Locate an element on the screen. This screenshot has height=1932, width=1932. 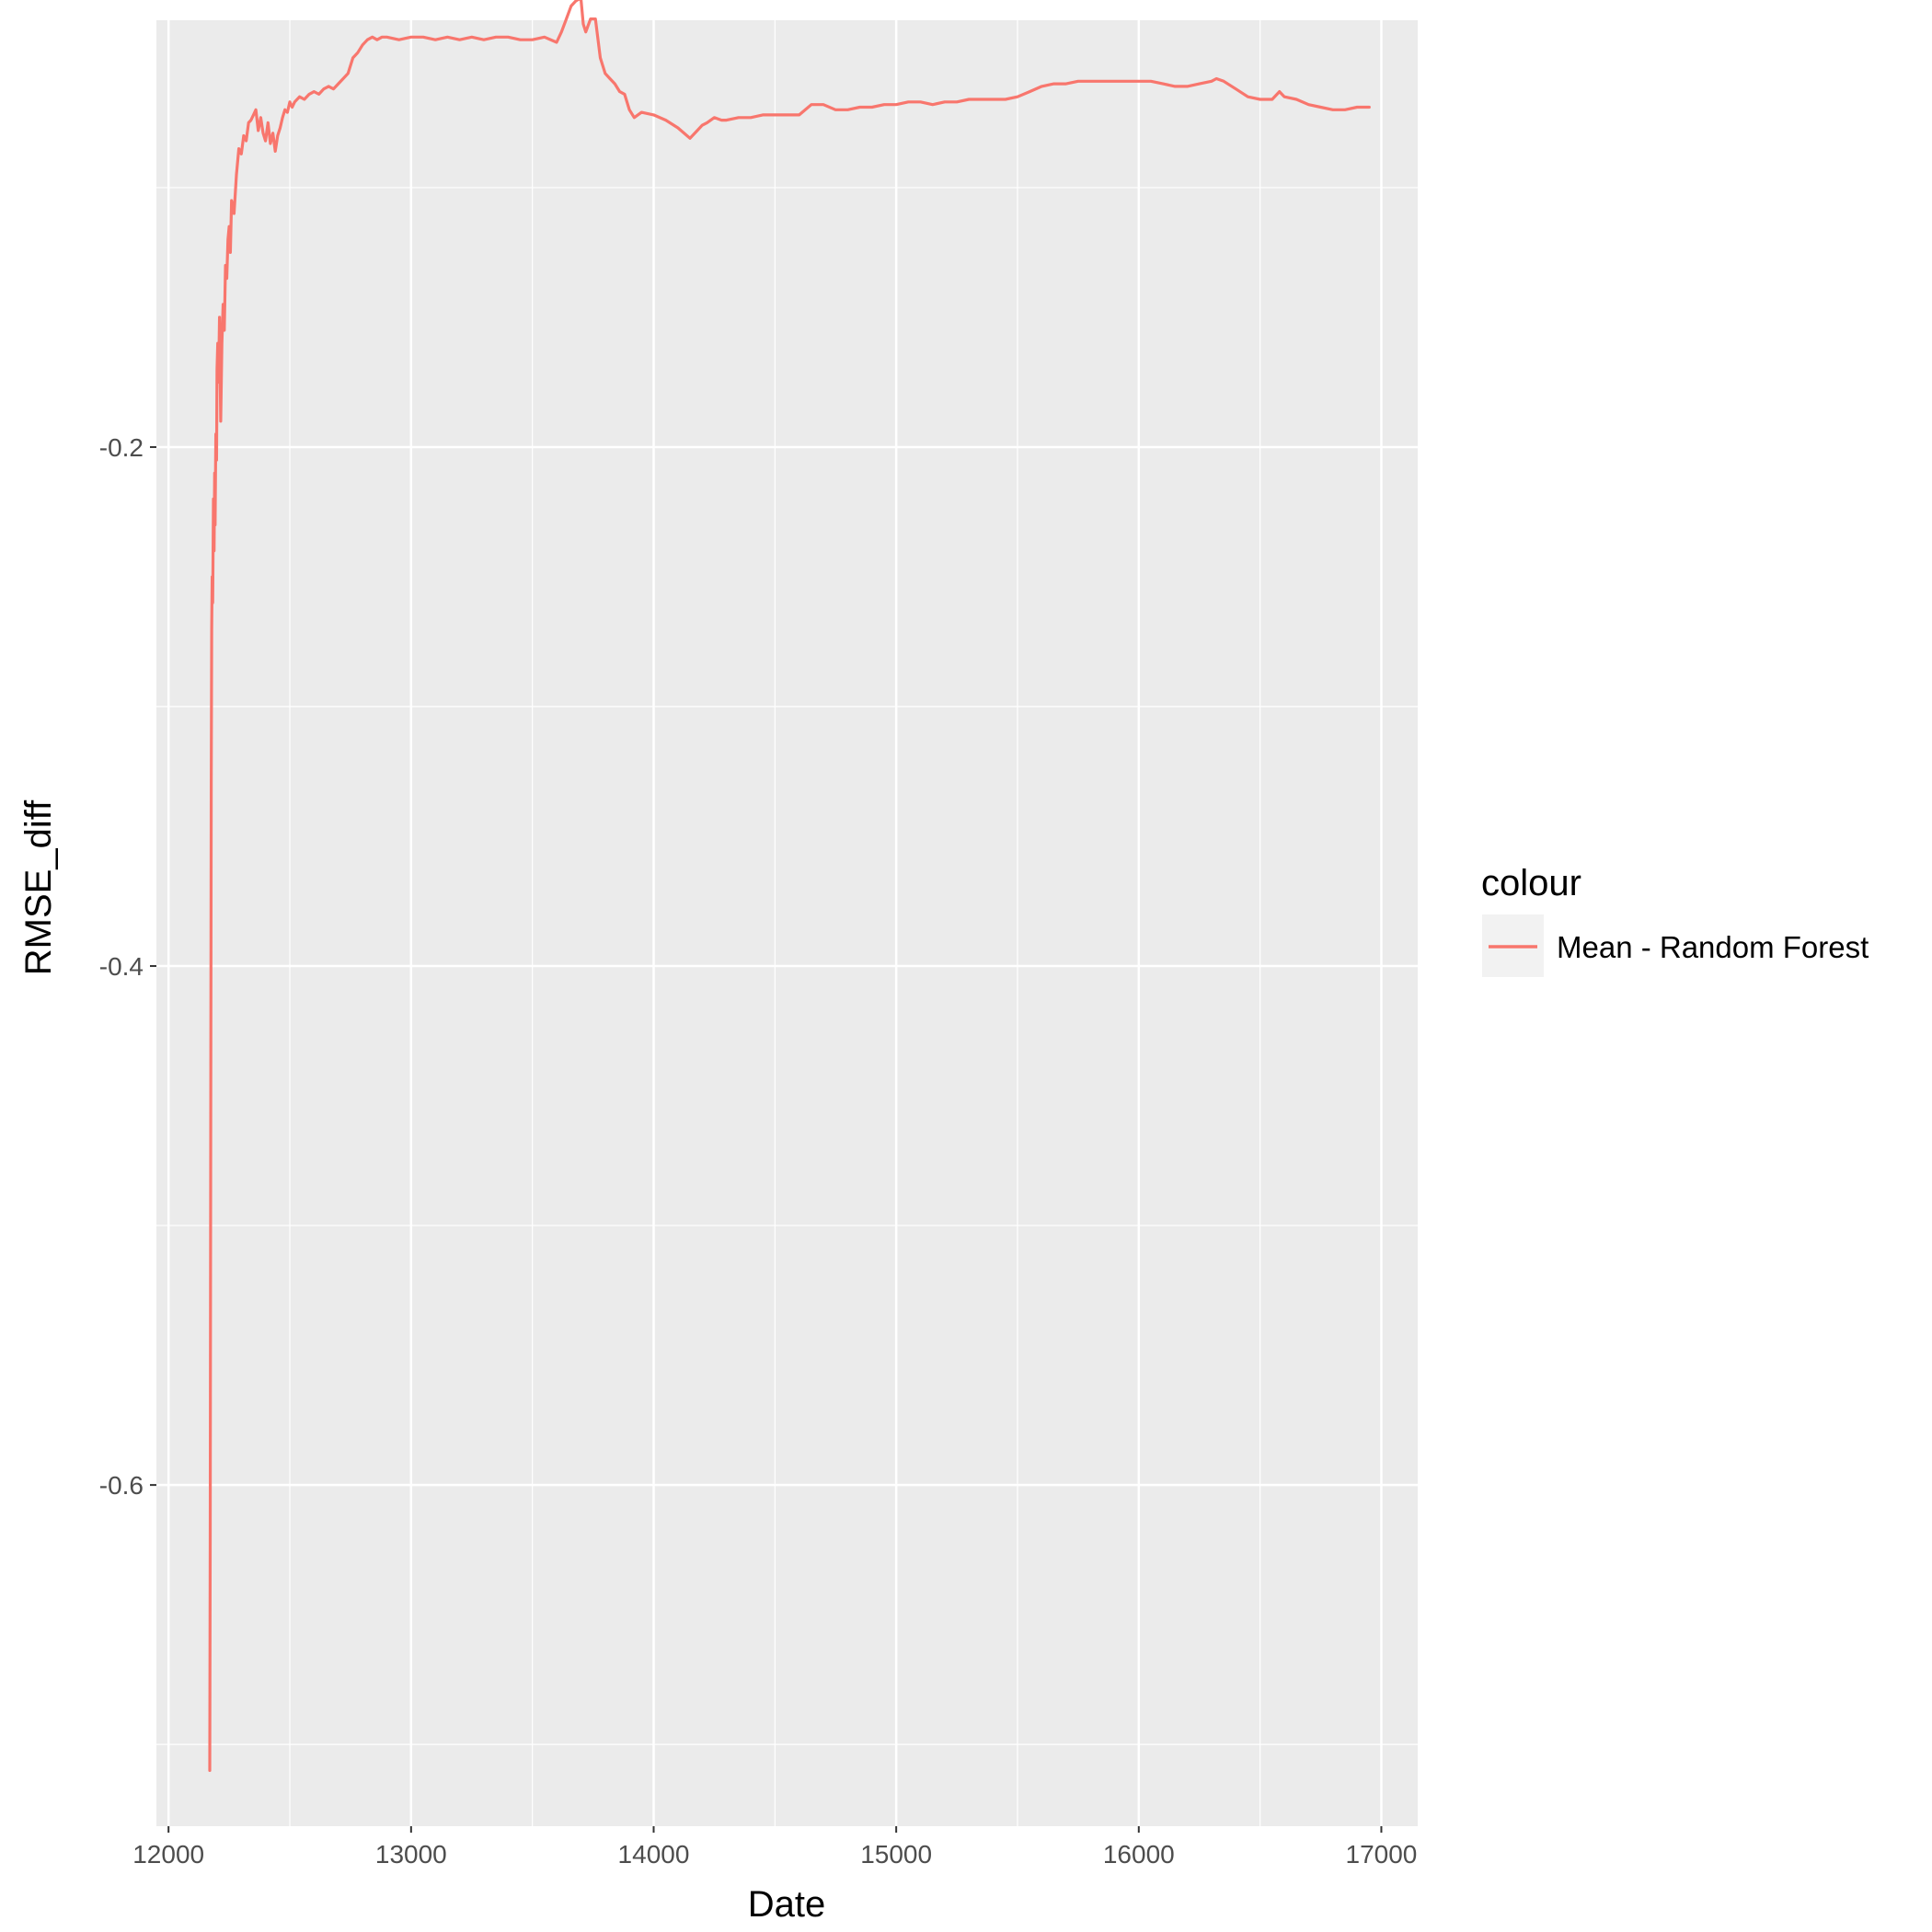
x-tick-label: 15000 is located at coordinates (896, 1854).